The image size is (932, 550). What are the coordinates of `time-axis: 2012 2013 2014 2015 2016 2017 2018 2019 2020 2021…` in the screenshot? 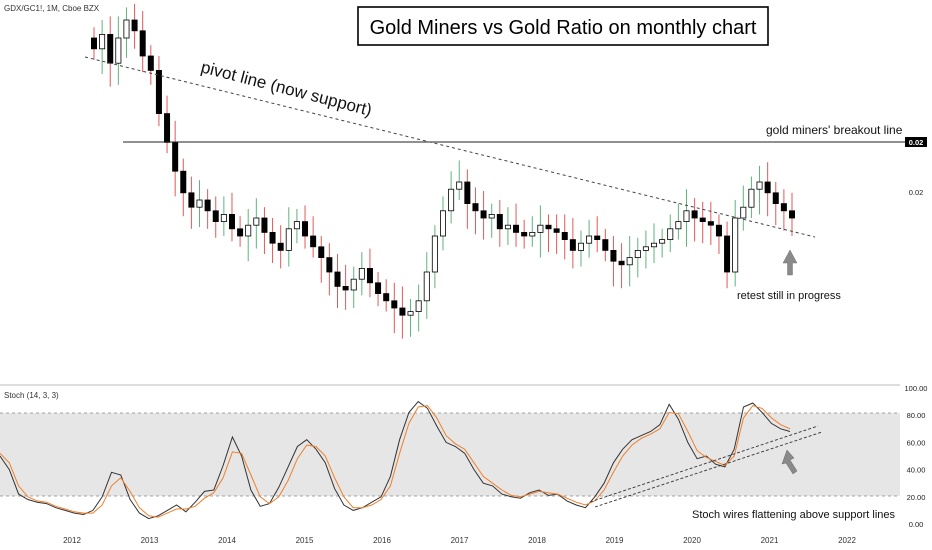 It's located at (459, 540).